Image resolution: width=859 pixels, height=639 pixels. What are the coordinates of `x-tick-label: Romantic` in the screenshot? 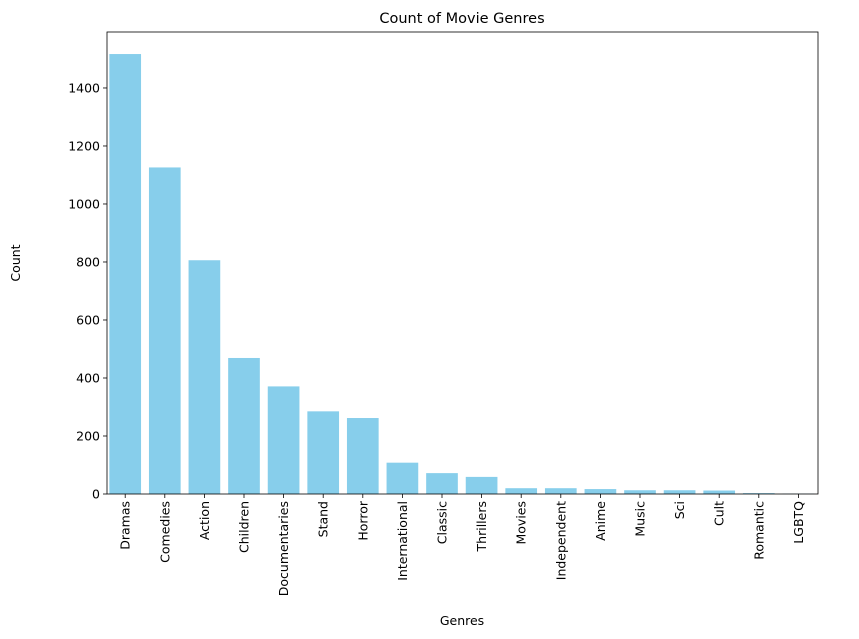 It's located at (758, 530).